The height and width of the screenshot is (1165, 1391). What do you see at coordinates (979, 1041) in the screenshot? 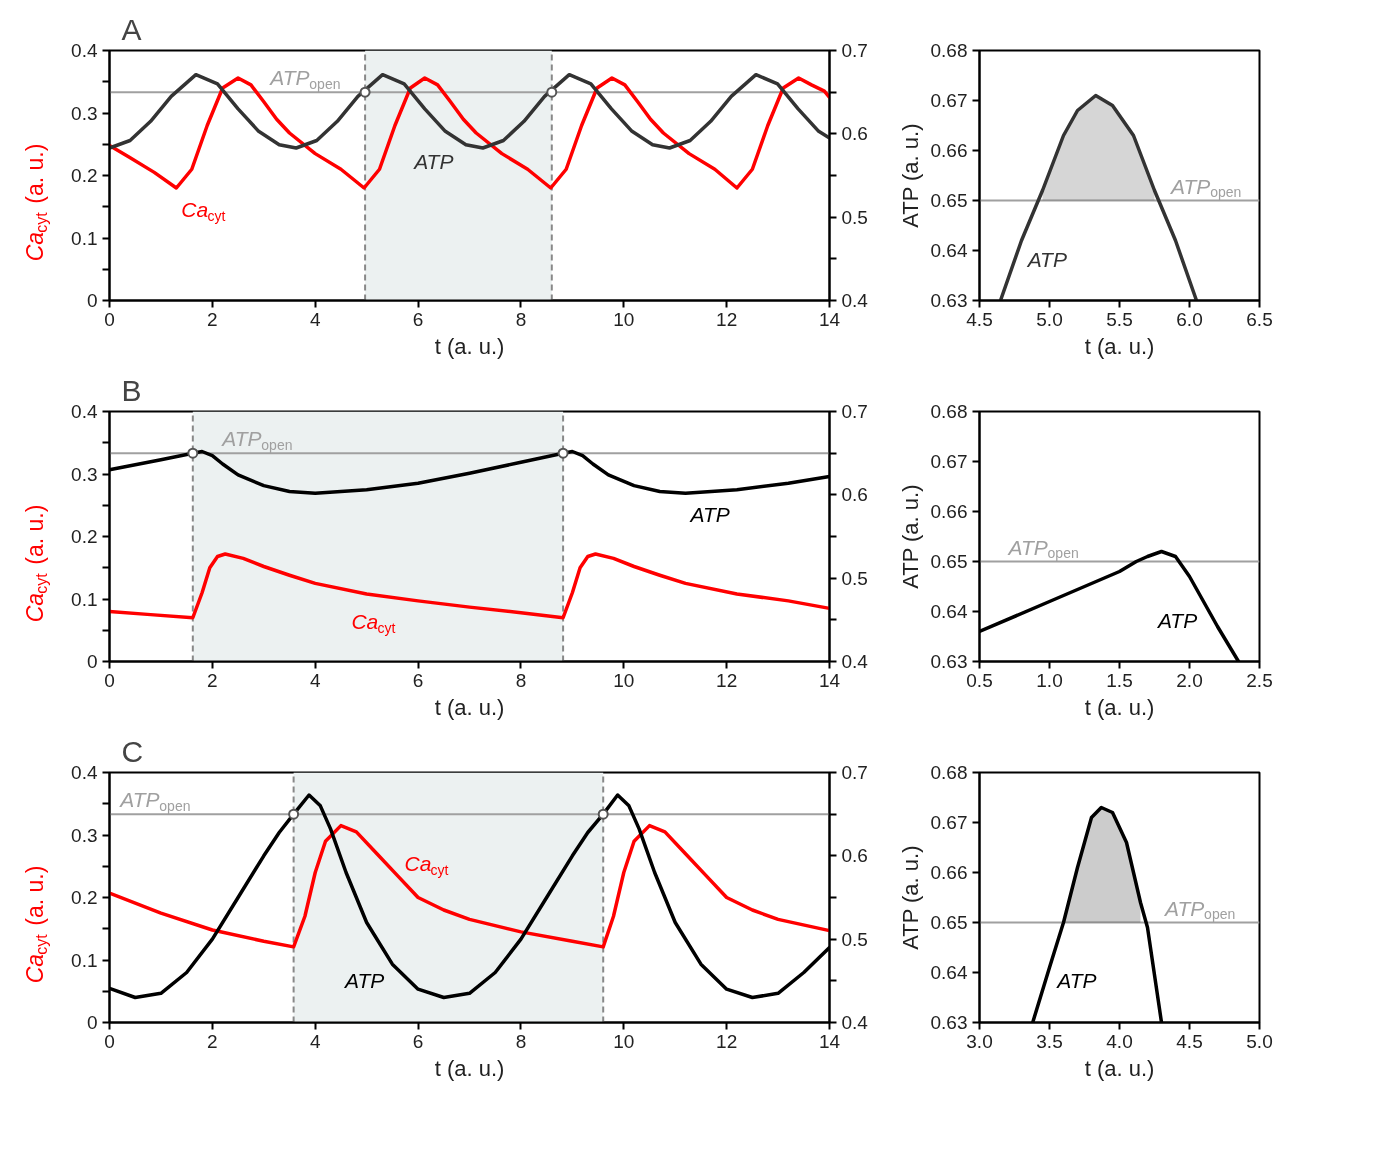
I see `x-tick-label: 3.0` at bounding box center [979, 1041].